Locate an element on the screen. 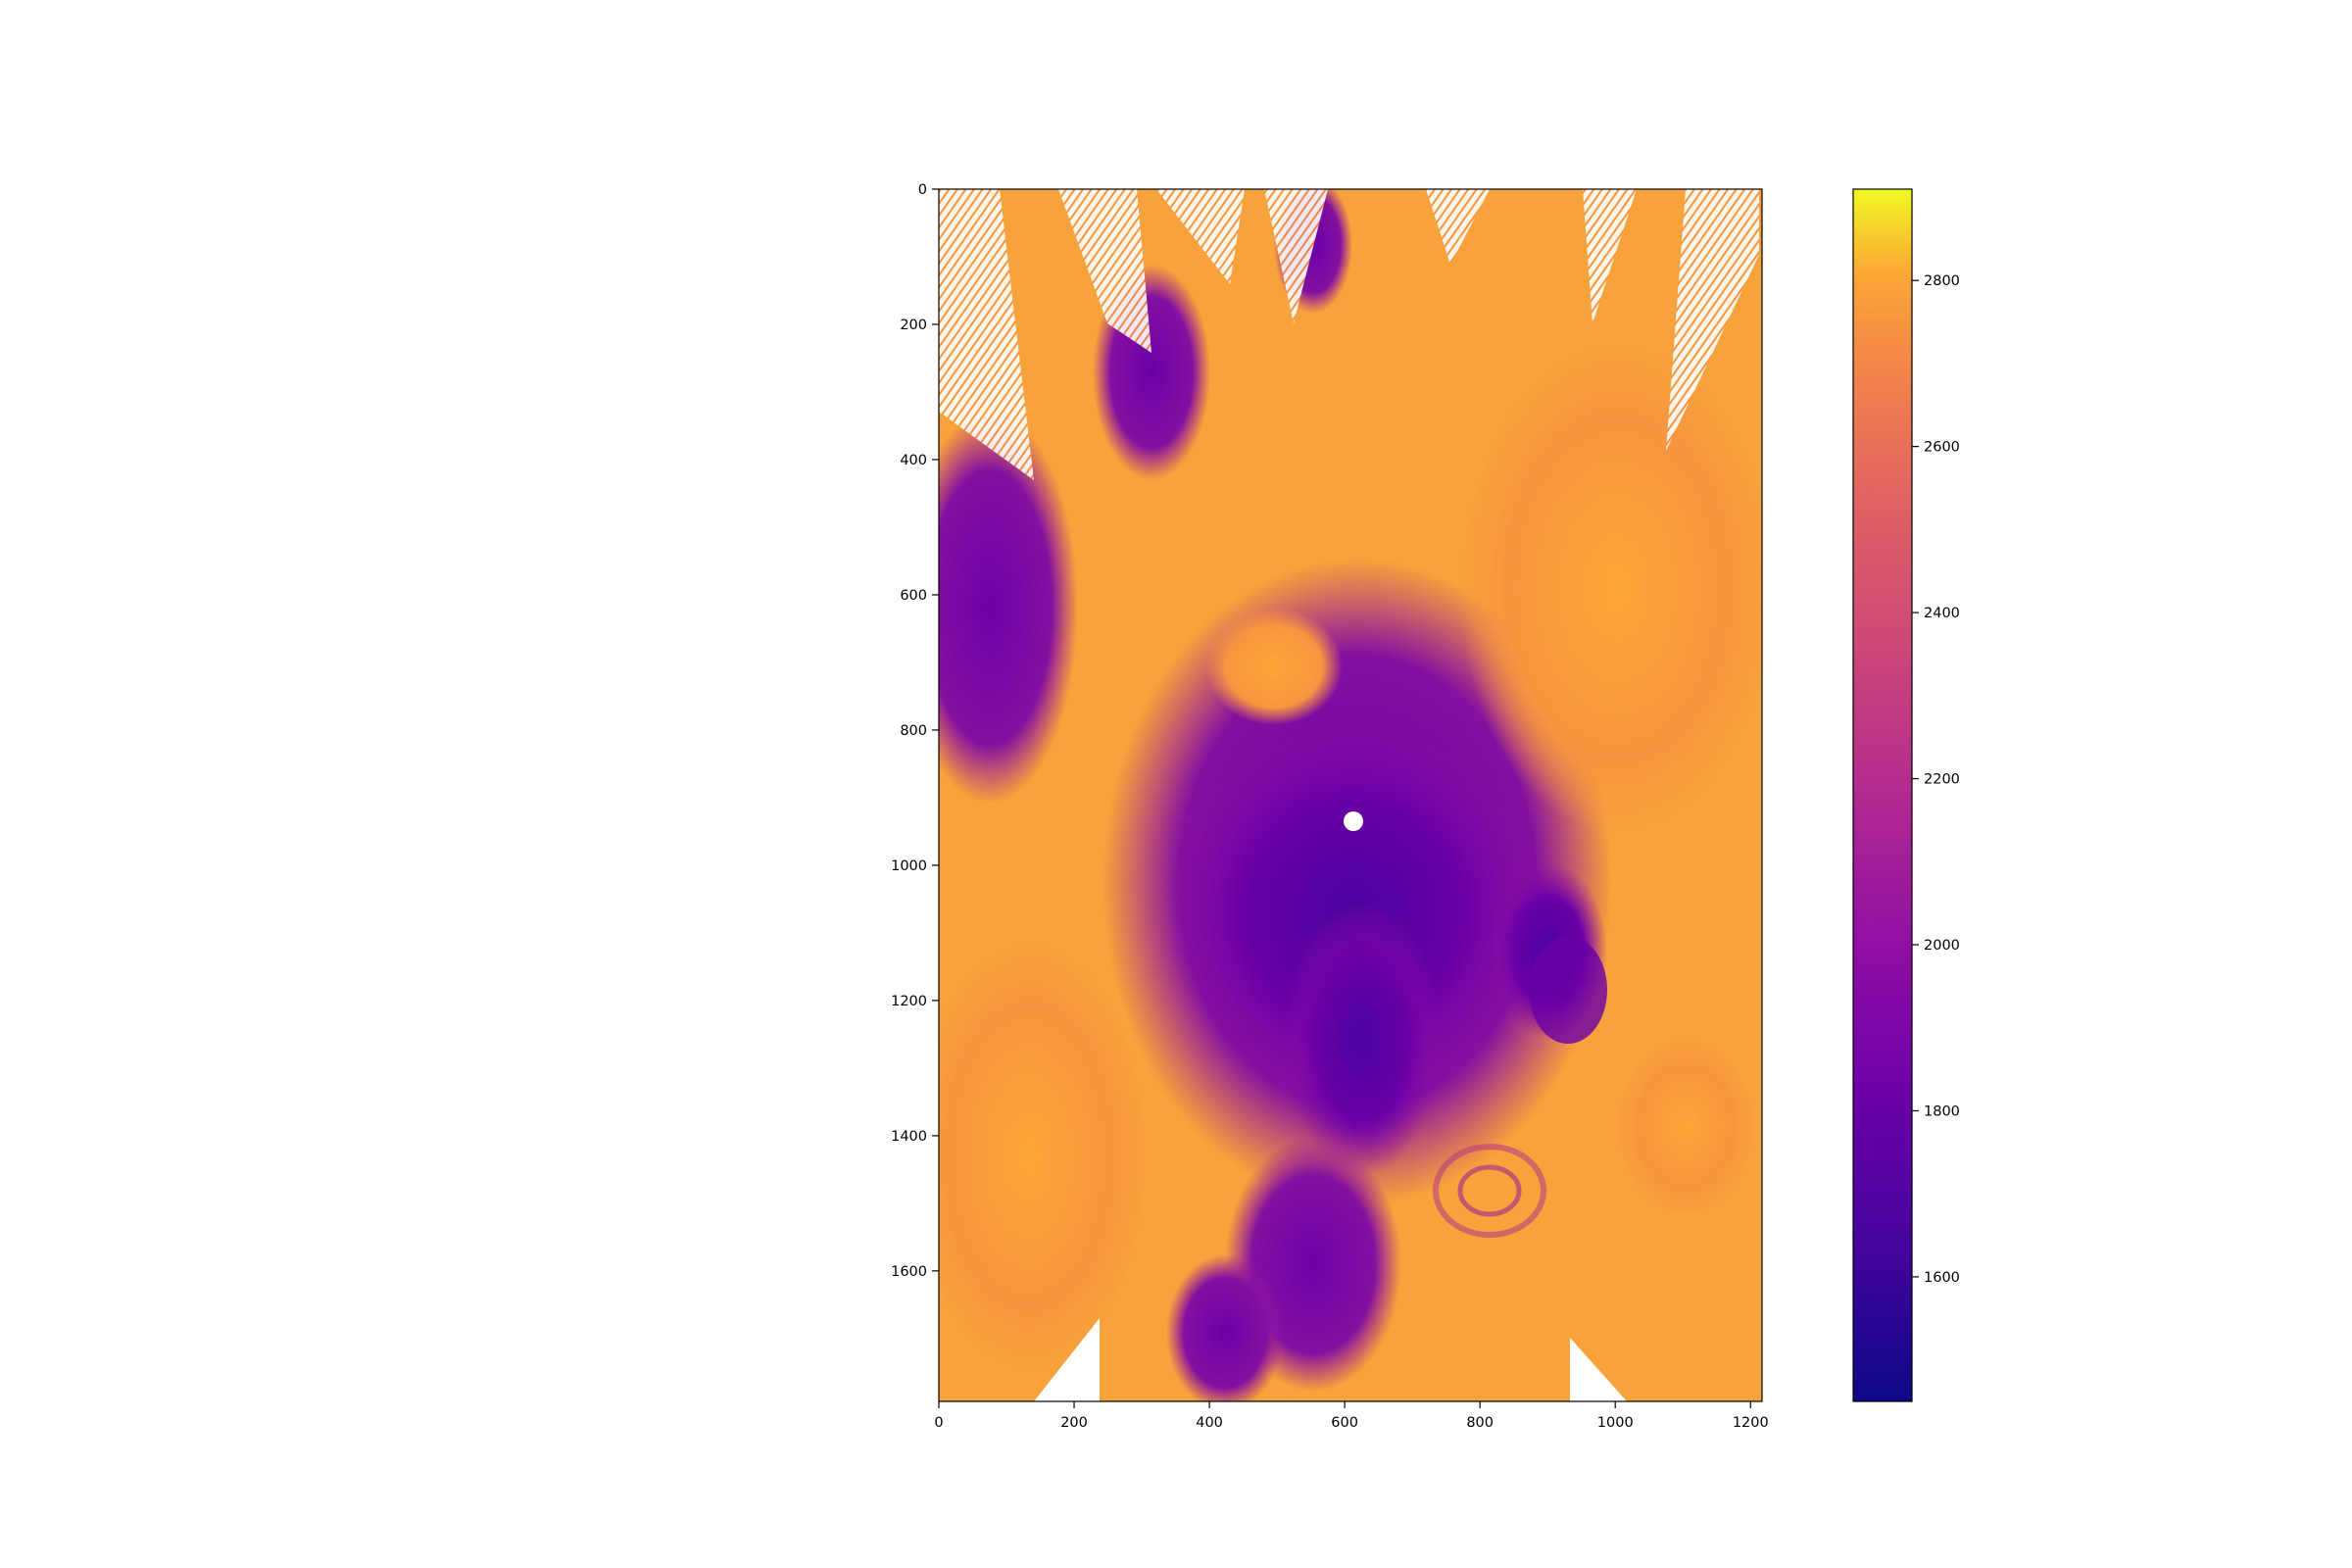 The height and width of the screenshot is (1568, 2352). y-tick-label-2: 400 is located at coordinates (913, 460).